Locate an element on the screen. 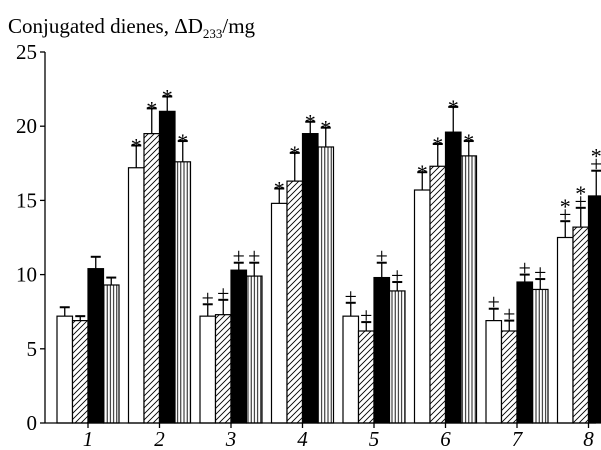 The image size is (601, 450). y-tick-label: 5 is located at coordinates (32, 349).